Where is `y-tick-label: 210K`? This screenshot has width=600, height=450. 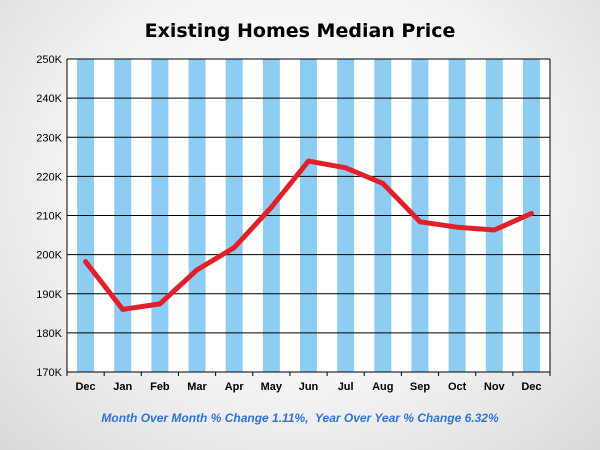
y-tick-label: 210K is located at coordinates (49, 217).